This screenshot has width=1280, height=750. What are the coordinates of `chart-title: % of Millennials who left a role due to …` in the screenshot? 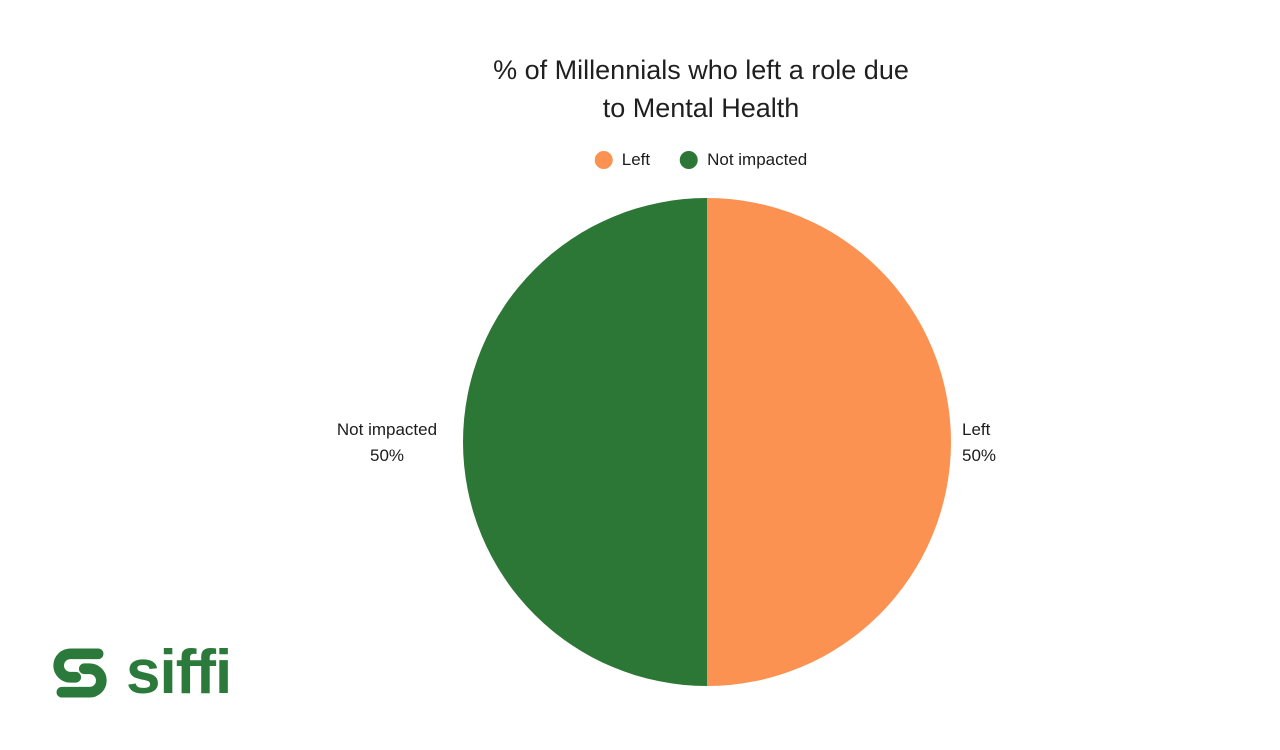 It's located at (701, 89).